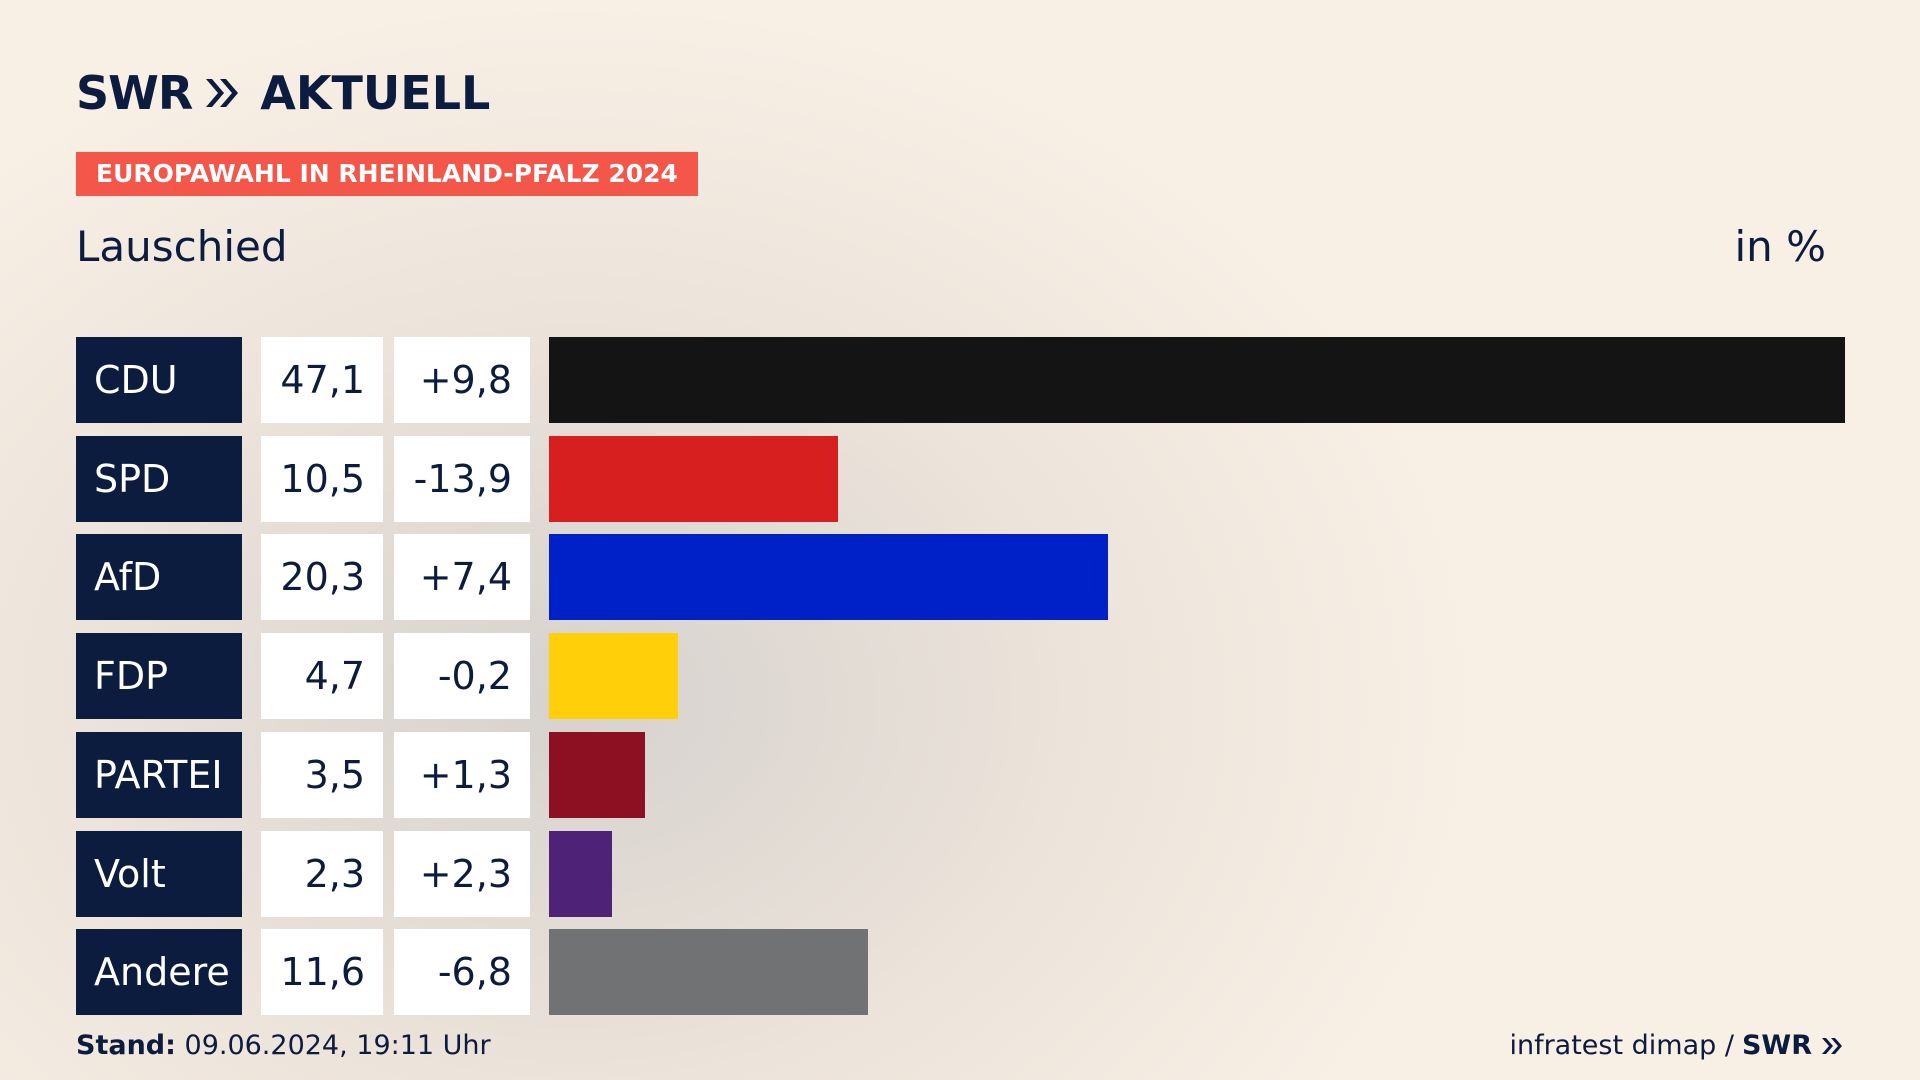 The width and height of the screenshot is (1920, 1080). What do you see at coordinates (159, 972) in the screenshot?
I see `party-label: Andere` at bounding box center [159, 972].